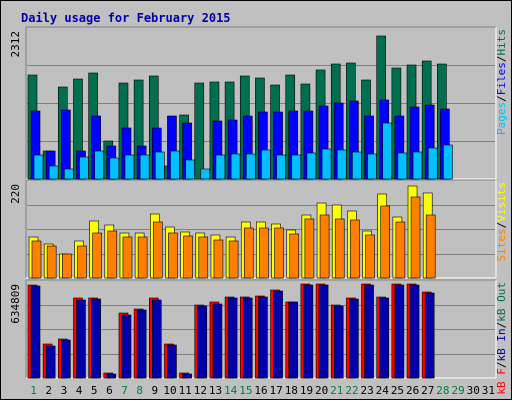 The width and height of the screenshot is (512, 401). What do you see at coordinates (427, 390) in the screenshot?
I see `x-tick-label: 27` at bounding box center [427, 390].